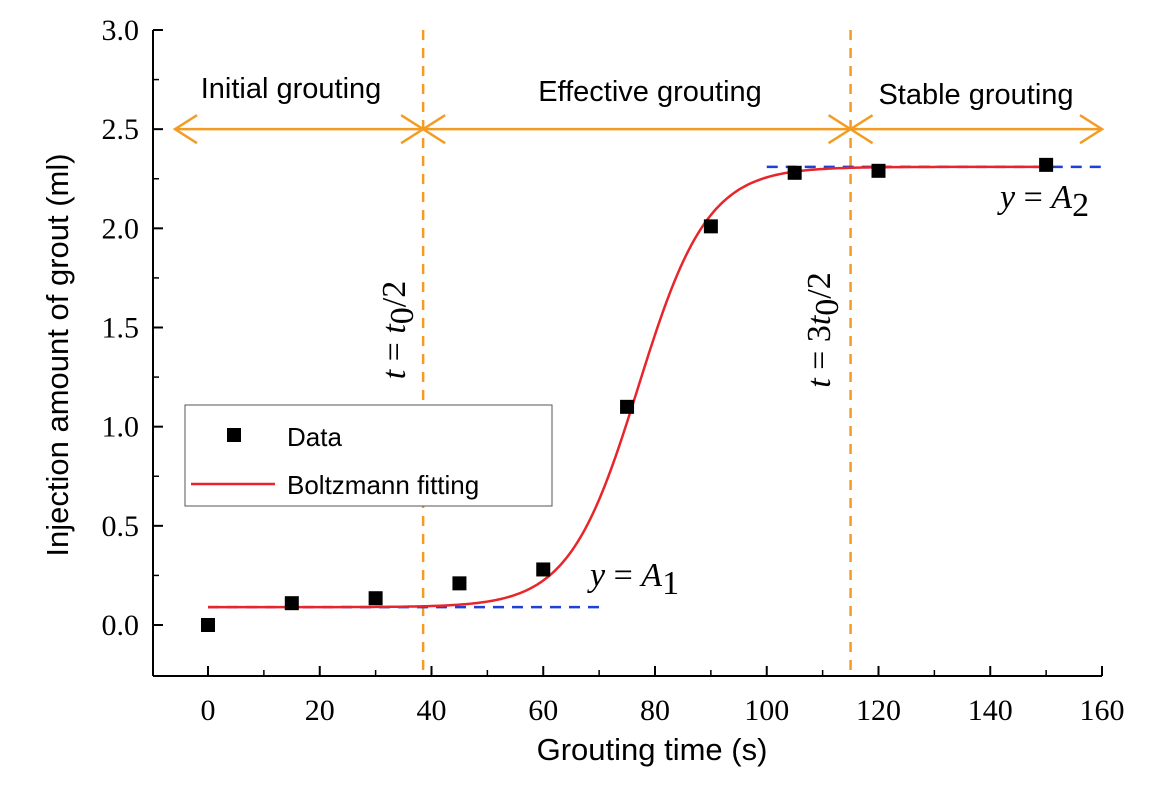 This screenshot has height=806, width=1166. I want to click on y-tick-label: 1.0, so click(121, 427).